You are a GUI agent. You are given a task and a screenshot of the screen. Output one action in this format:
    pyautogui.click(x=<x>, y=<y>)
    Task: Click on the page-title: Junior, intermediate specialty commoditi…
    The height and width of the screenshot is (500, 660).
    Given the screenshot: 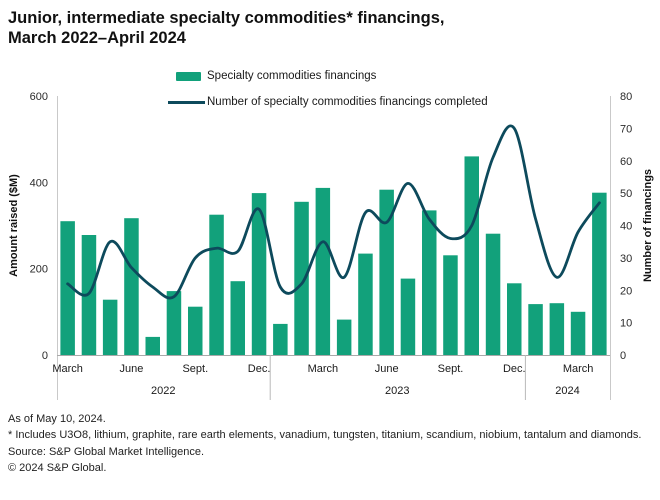 What is the action you would take?
    pyautogui.click(x=226, y=28)
    